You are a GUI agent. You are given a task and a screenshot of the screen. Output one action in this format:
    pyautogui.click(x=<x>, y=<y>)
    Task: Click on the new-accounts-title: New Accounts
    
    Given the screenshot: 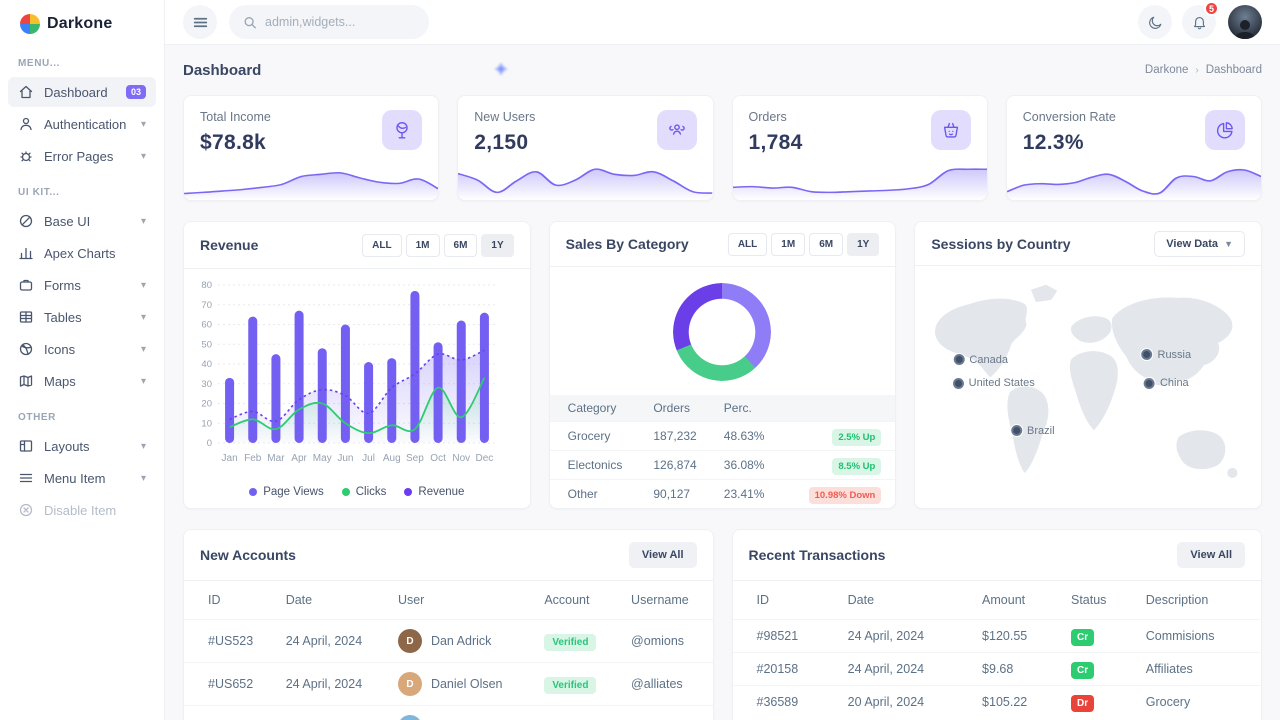 What is the action you would take?
    pyautogui.click(x=248, y=555)
    